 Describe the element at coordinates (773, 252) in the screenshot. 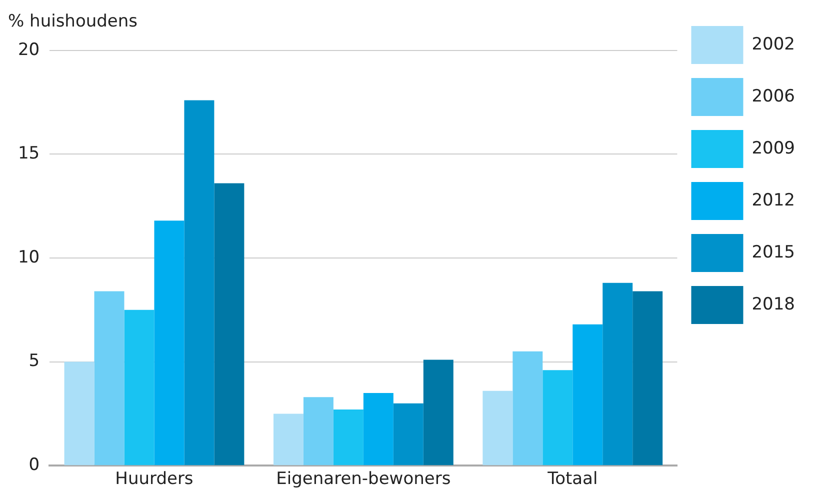

I see `legend-label: 2015` at that location.